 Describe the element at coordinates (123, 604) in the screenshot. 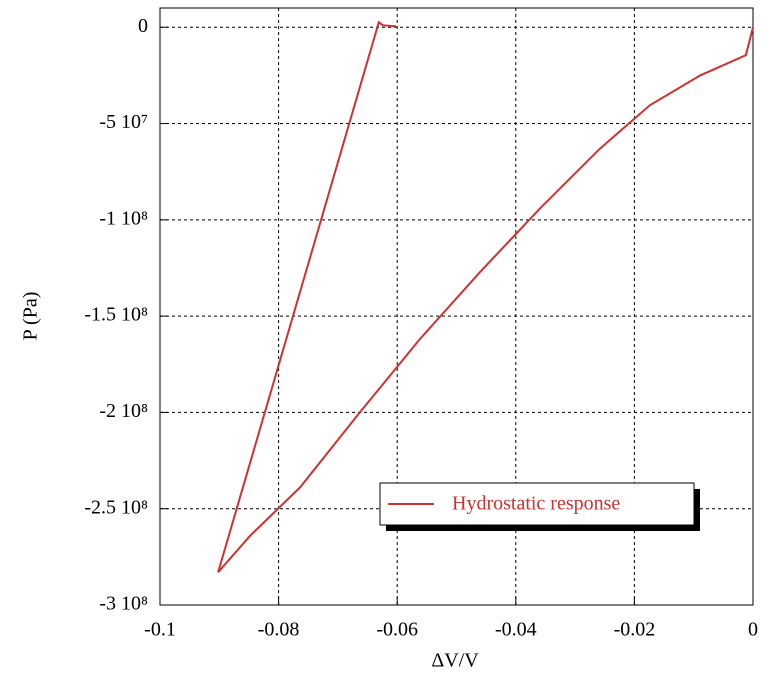

I see `y-tick-label: -3 10⁸` at that location.